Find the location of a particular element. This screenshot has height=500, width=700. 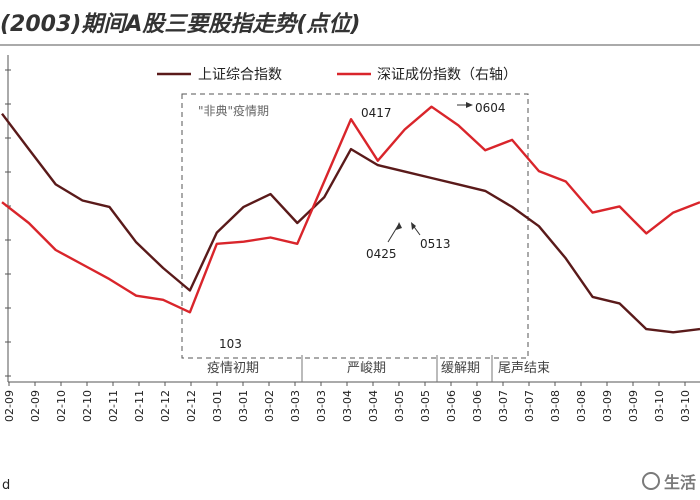

phase-label-severe: 严峻期 is located at coordinates (366, 368).